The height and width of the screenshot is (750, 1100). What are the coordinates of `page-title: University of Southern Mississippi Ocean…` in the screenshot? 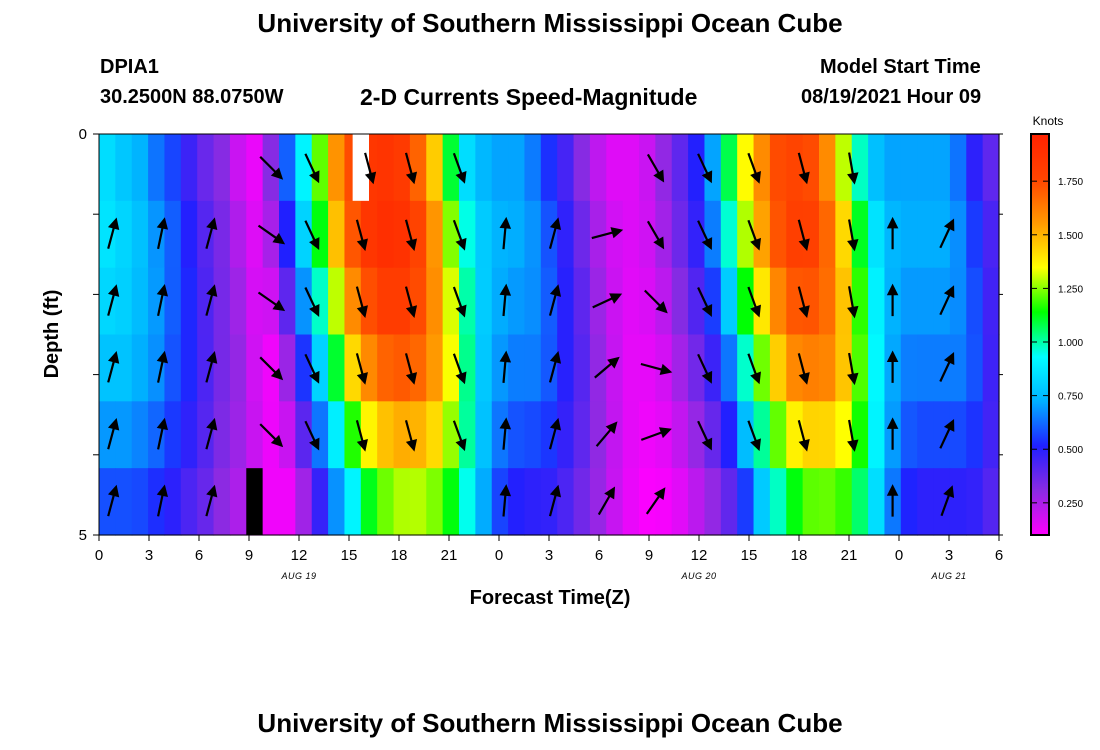 It's located at (550, 23).